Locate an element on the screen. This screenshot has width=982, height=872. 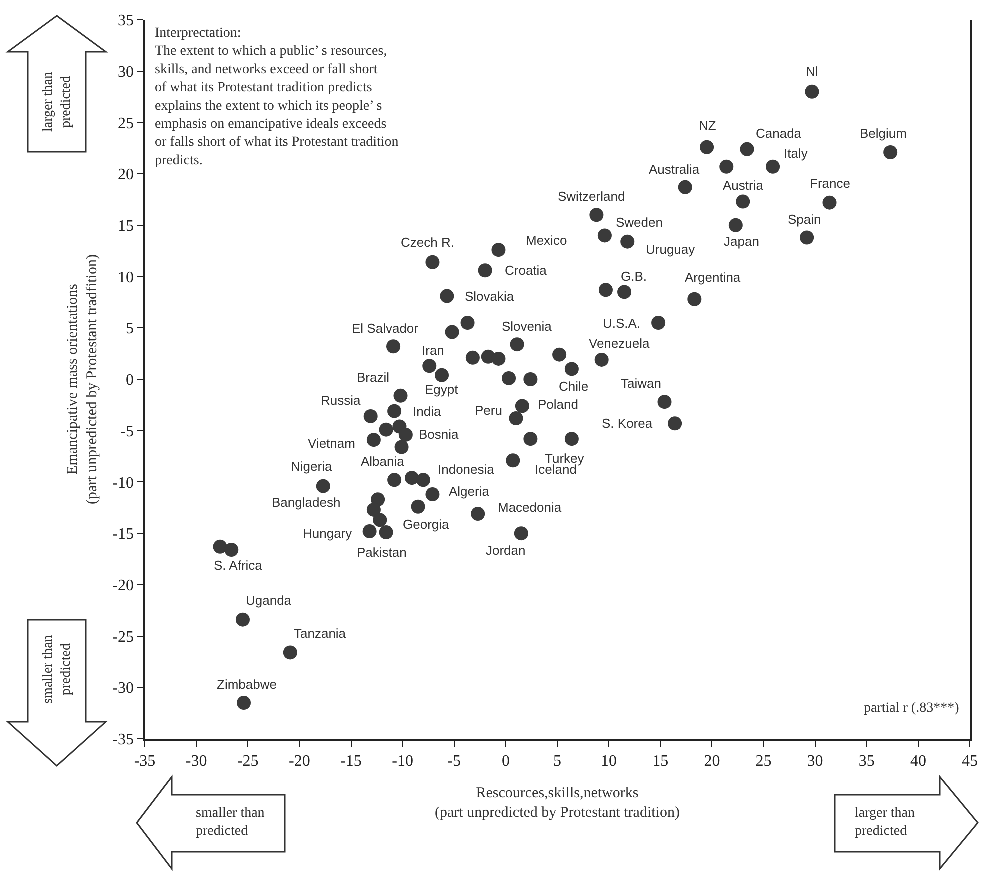
y-tick-label: 5 is located at coordinates (130, 329).